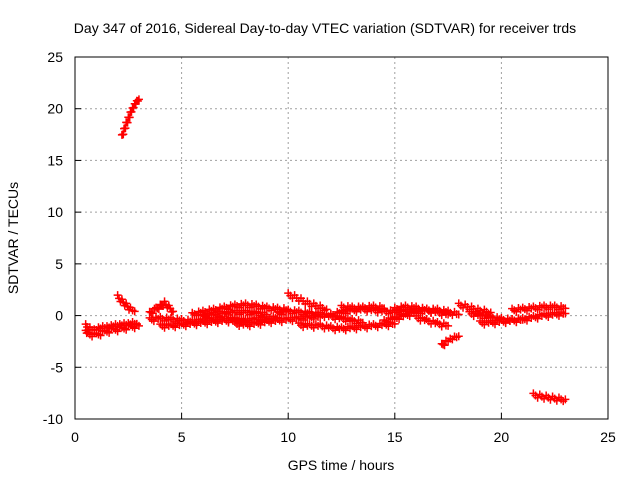  I want to click on series-arc-rising, so click(130, 117).